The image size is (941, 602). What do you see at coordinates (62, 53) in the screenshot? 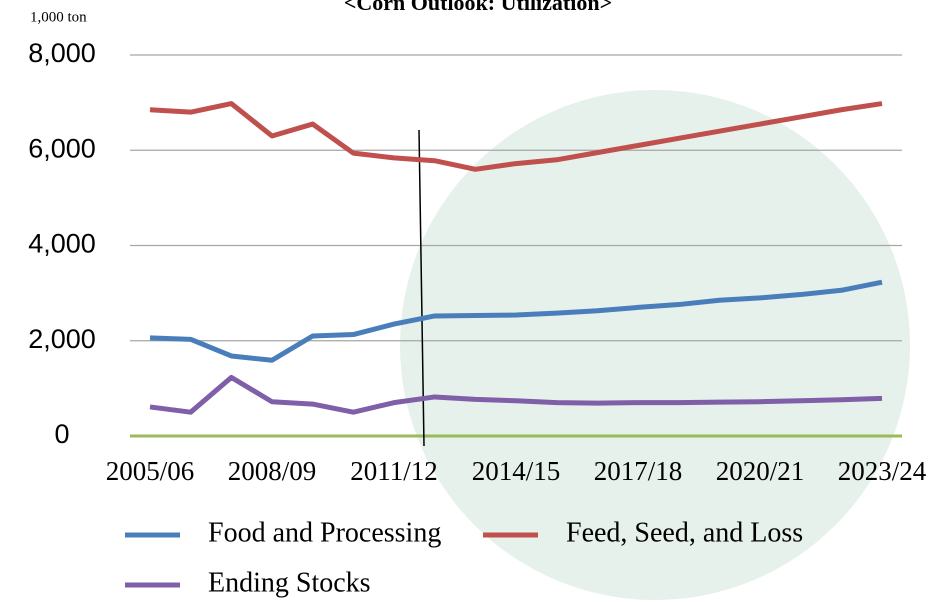
I see `y-tick-label: 8,000` at bounding box center [62, 53].